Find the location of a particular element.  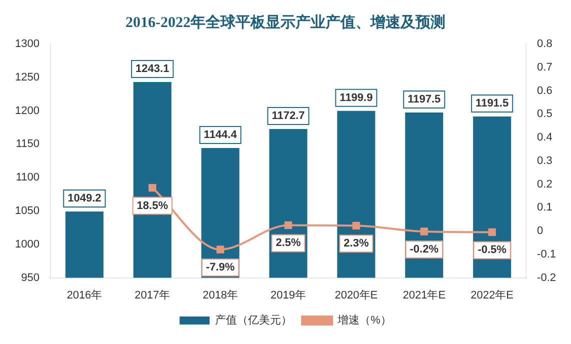

y2-tick-label: 0.5 is located at coordinates (544, 114).